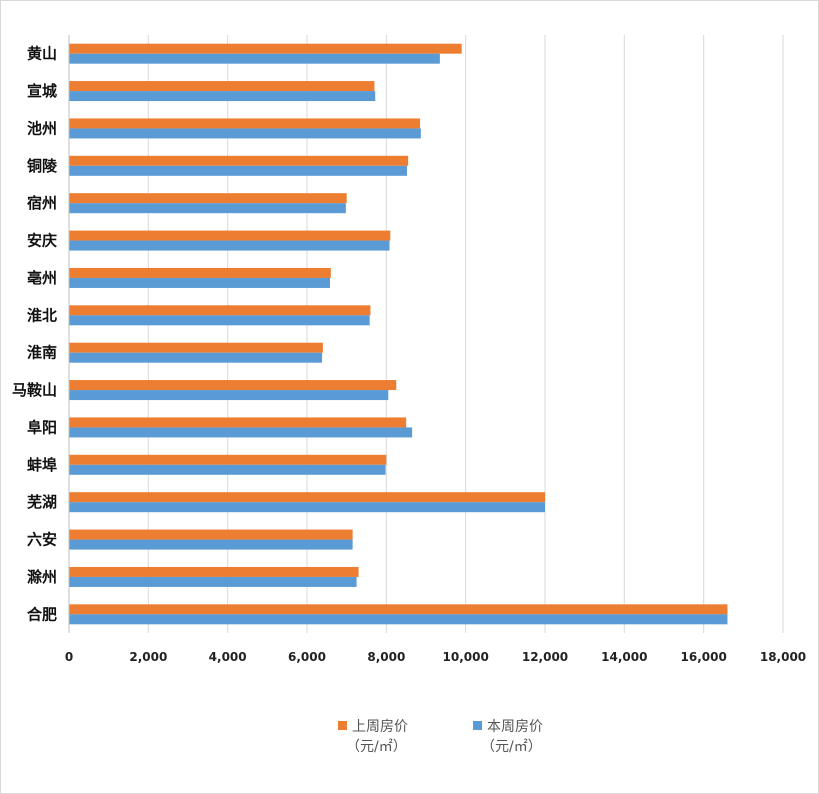 This screenshot has height=794, width=819. Describe the element at coordinates (342, 725) in the screenshot. I see `legend-swatch-last-week` at that location.